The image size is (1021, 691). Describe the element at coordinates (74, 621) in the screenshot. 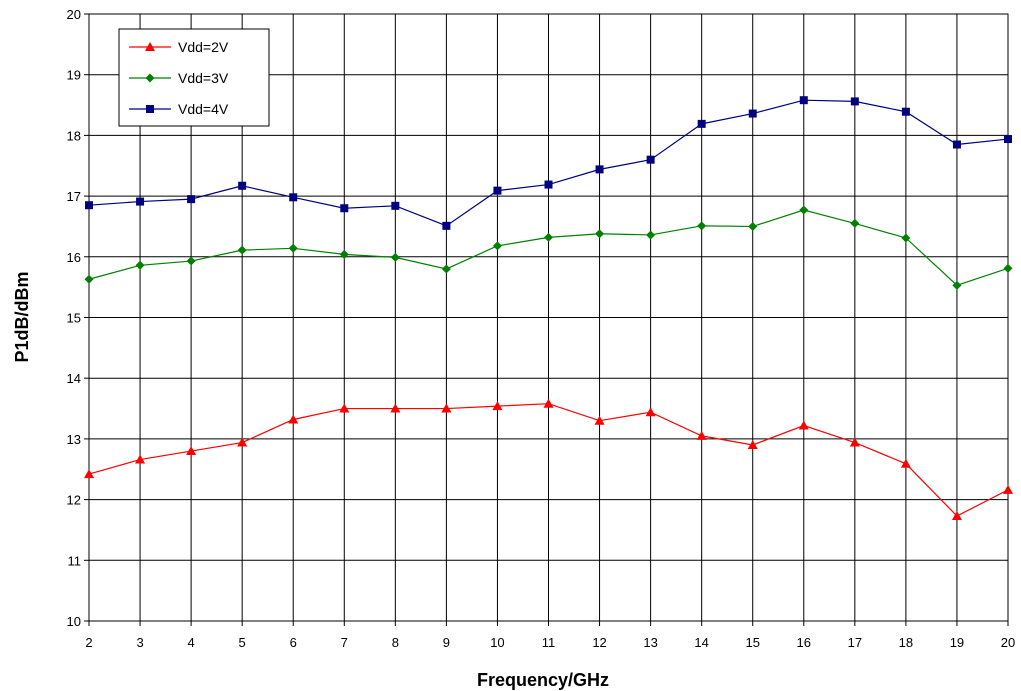

I see `y-tick-label: 10` at that location.